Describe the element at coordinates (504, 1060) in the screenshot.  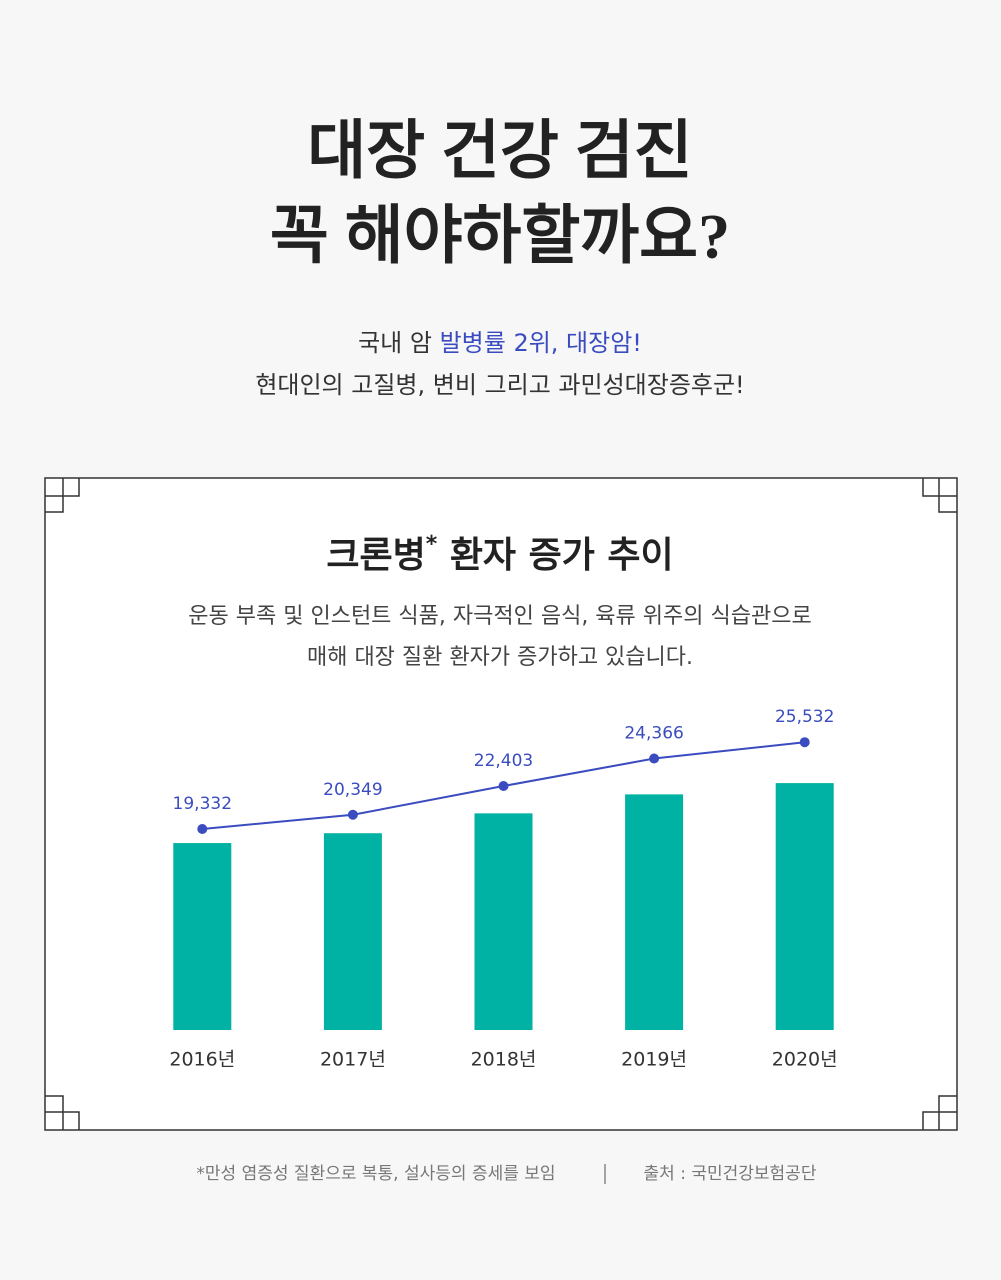
I see `x-tick-label: 2018년` at that location.